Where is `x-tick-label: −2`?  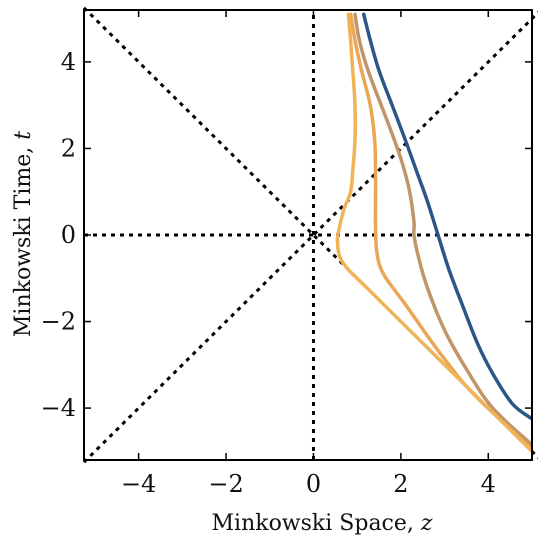
x-tick-label: −2 is located at coordinates (225, 484).